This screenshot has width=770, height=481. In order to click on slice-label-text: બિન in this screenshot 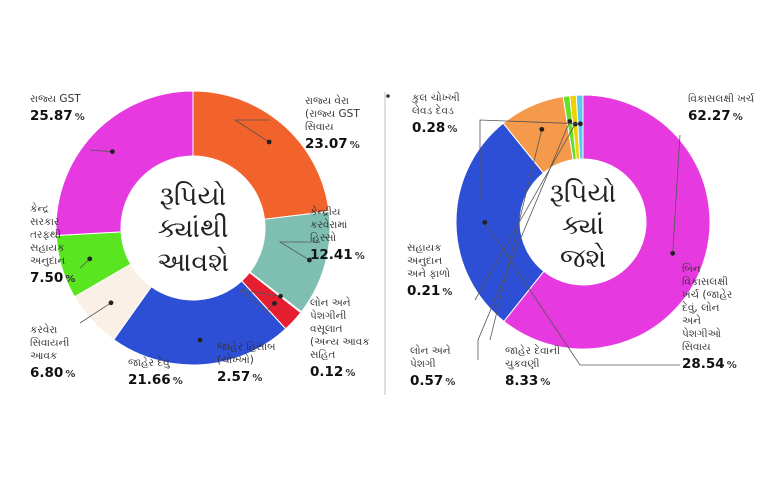, I will do `click(691, 268)`.